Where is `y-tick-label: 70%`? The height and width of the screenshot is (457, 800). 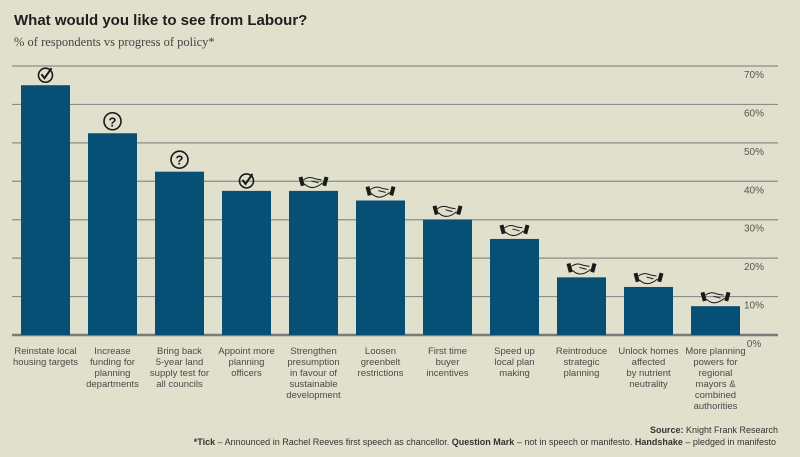
y-tick-label: 70% is located at coordinates (754, 75).